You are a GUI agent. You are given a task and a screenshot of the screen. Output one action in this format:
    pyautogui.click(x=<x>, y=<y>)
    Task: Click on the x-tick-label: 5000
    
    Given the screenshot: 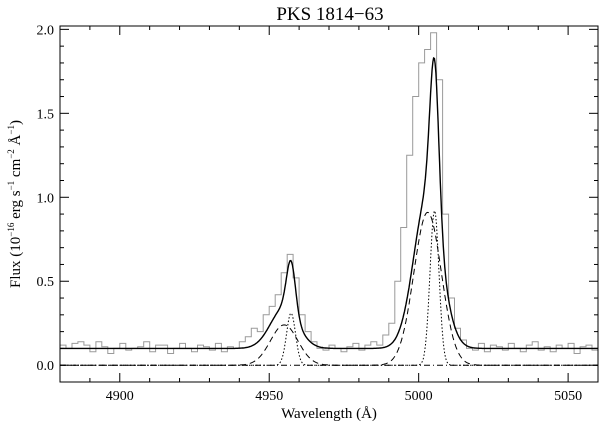 What is the action you would take?
    pyautogui.click(x=419, y=396)
    